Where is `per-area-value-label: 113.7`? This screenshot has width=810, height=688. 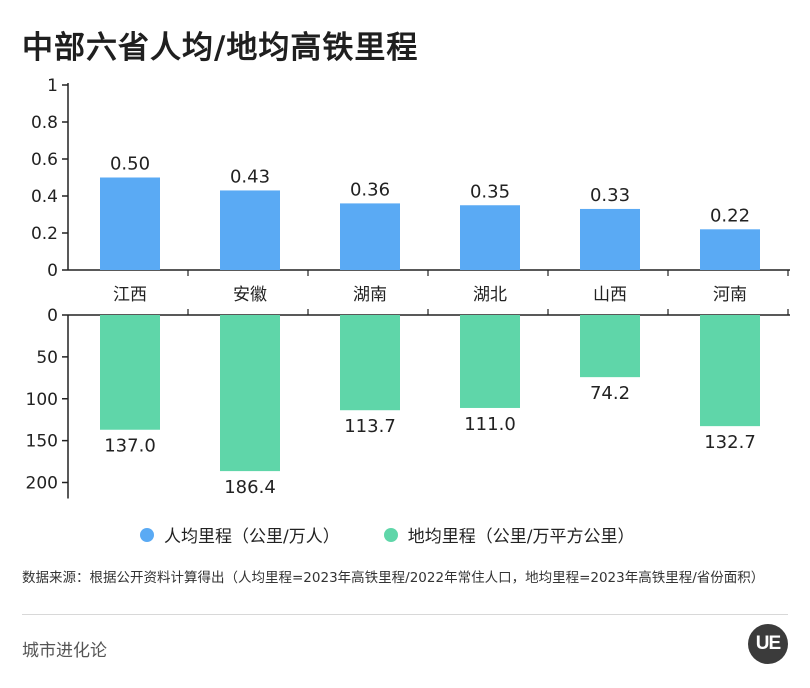
per-area-value-label: 113.7 is located at coordinates (370, 426).